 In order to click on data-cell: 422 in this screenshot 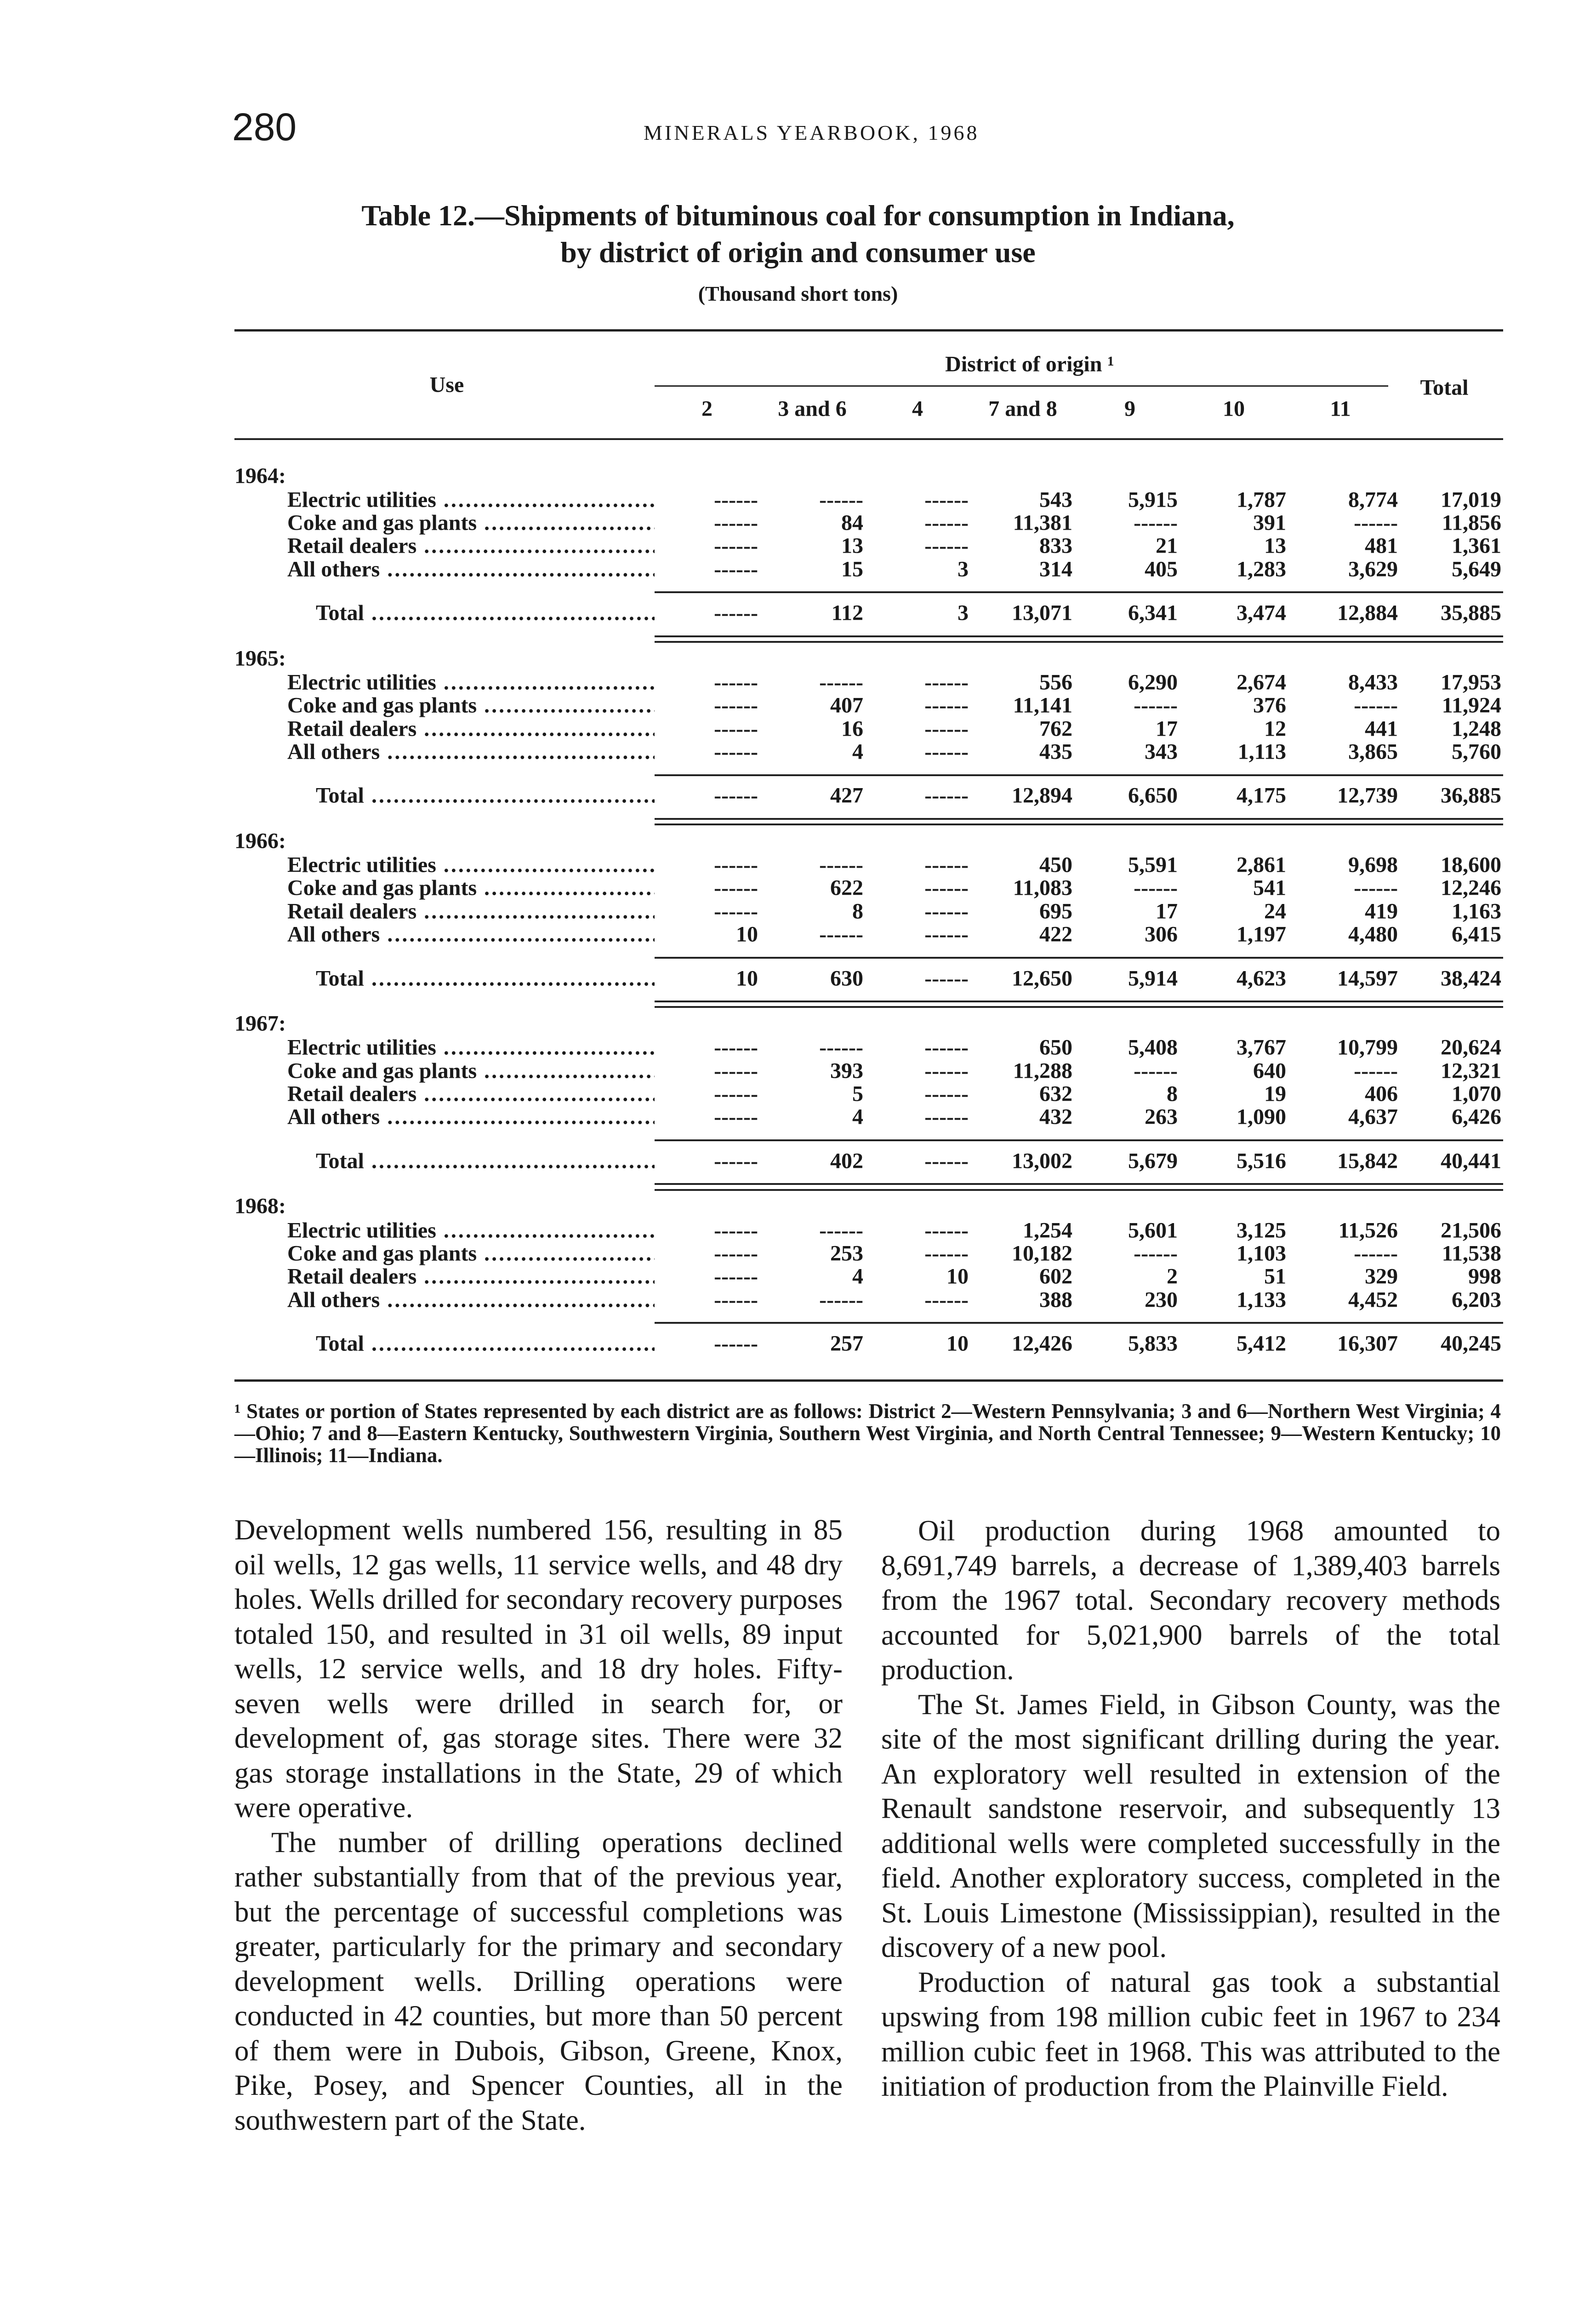, I will do `click(1055, 934)`.